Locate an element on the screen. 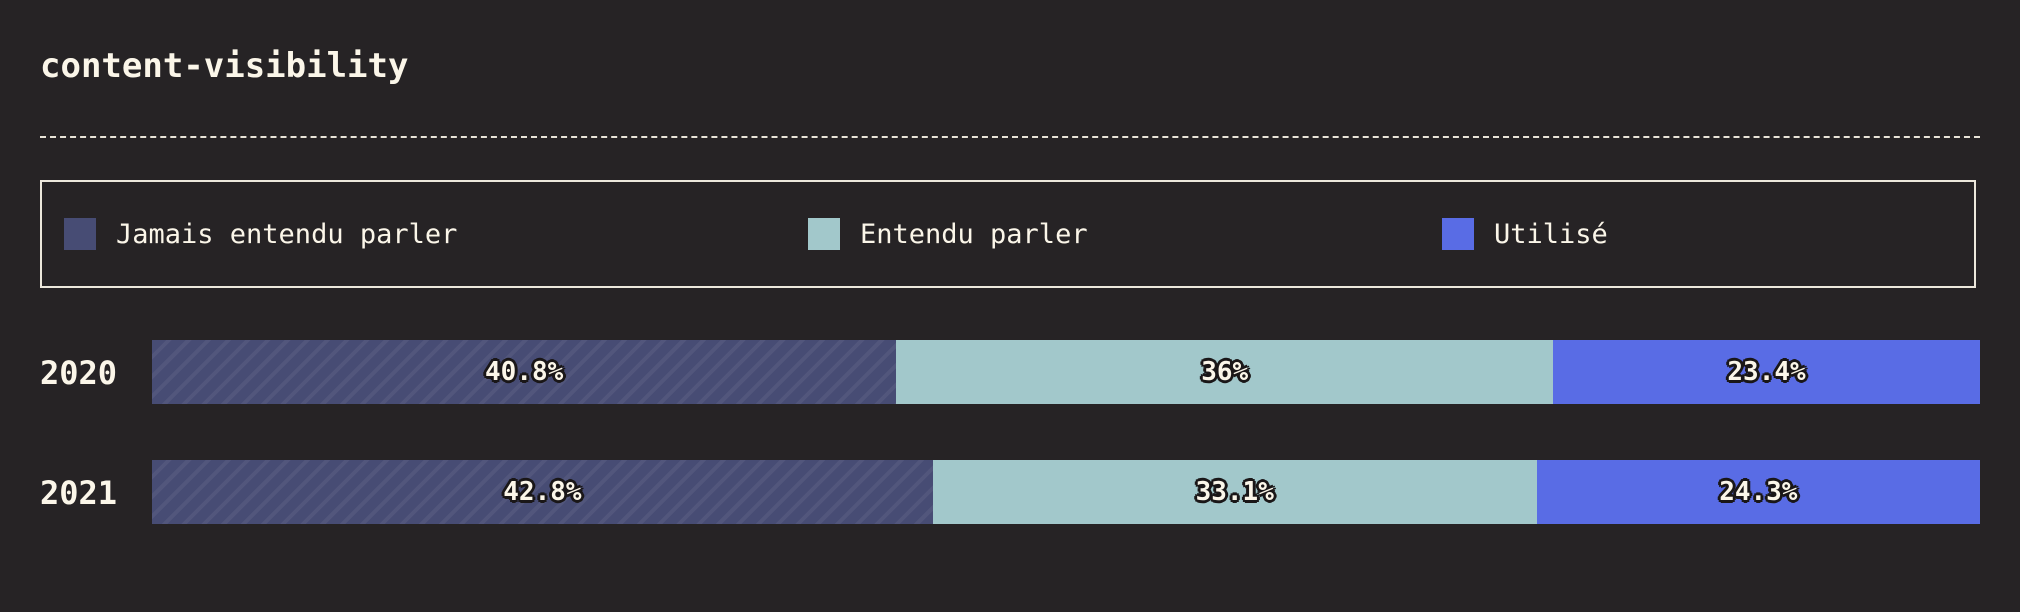 This screenshot has width=2020, height=612. data-label-2020-utilise: 23.4% is located at coordinates (1766, 372).